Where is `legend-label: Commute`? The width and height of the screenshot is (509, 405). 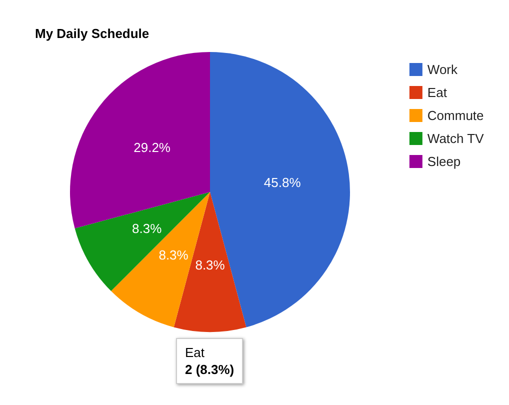
legend-label: Commute is located at coordinates (455, 115).